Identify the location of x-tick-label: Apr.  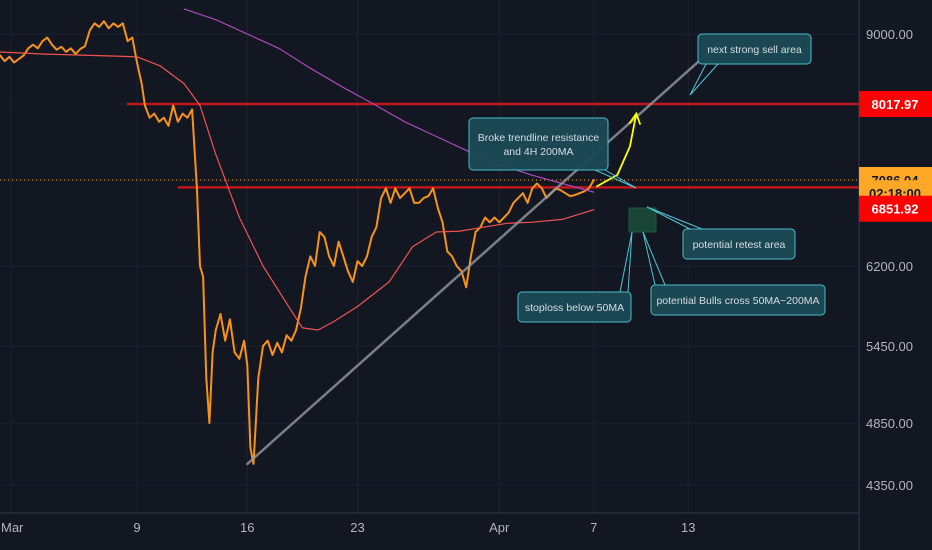
(499, 527).